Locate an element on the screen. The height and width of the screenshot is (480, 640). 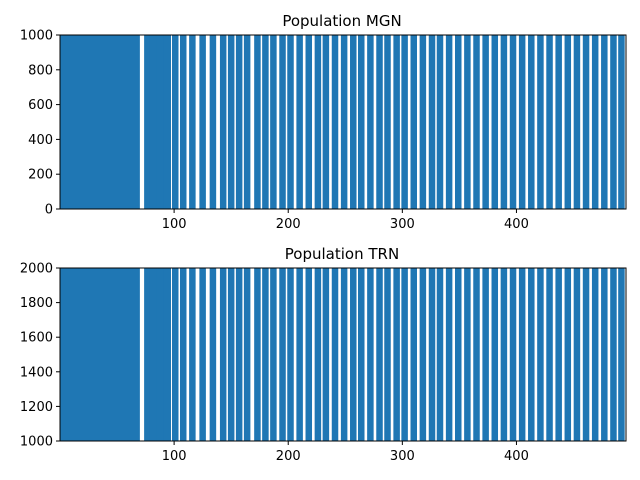
y-tick-label: 600 is located at coordinates (40, 105).